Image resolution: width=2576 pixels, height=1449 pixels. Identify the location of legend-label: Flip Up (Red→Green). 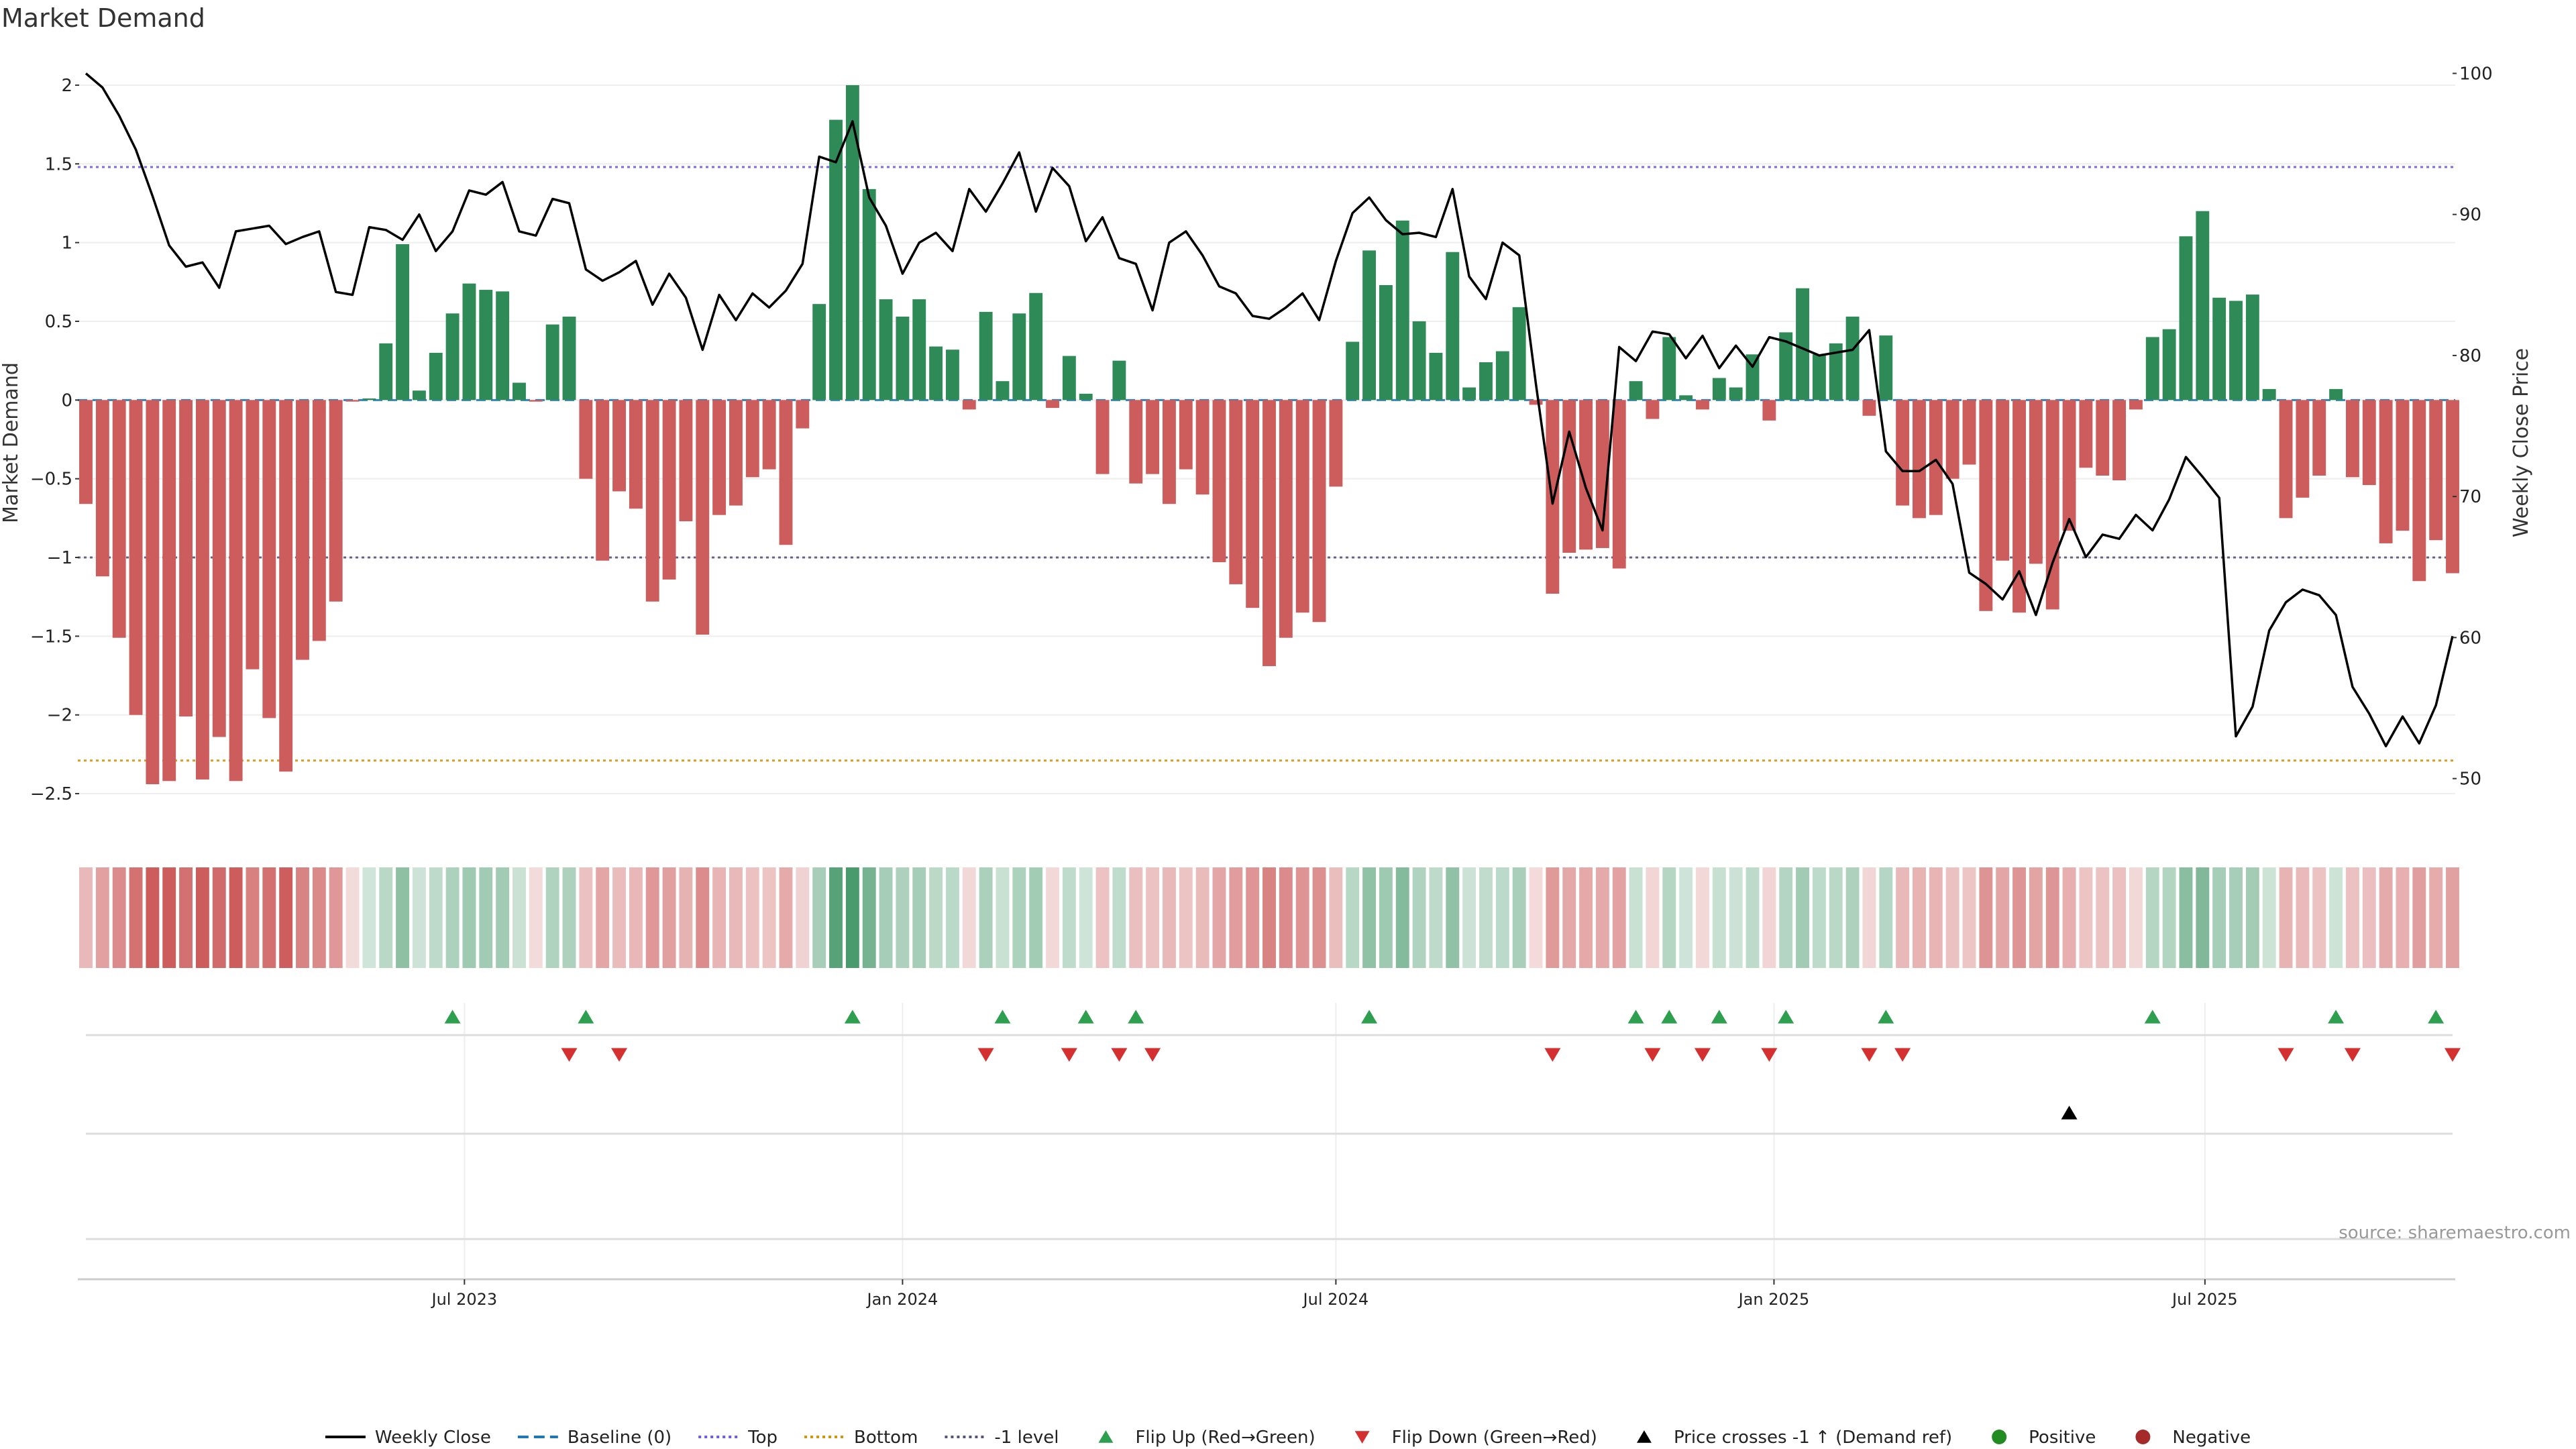
(1225, 1438).